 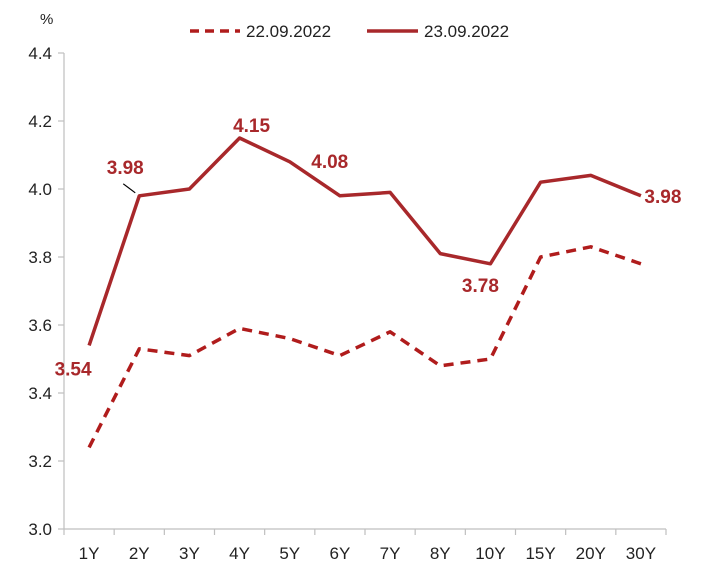 I want to click on leader-line, so click(x=129, y=188).